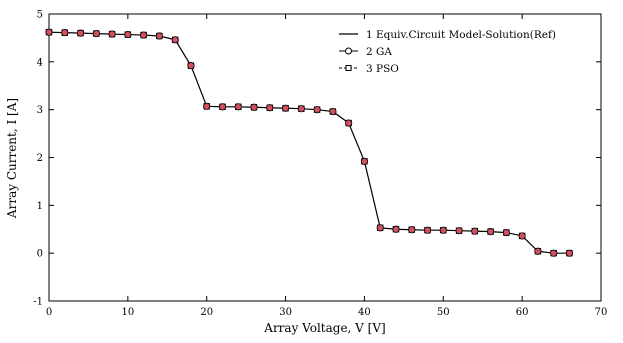 Image resolution: width=623 pixels, height=343 pixels. I want to click on x-axis-title: Array Voltage, V [V], so click(324, 328).